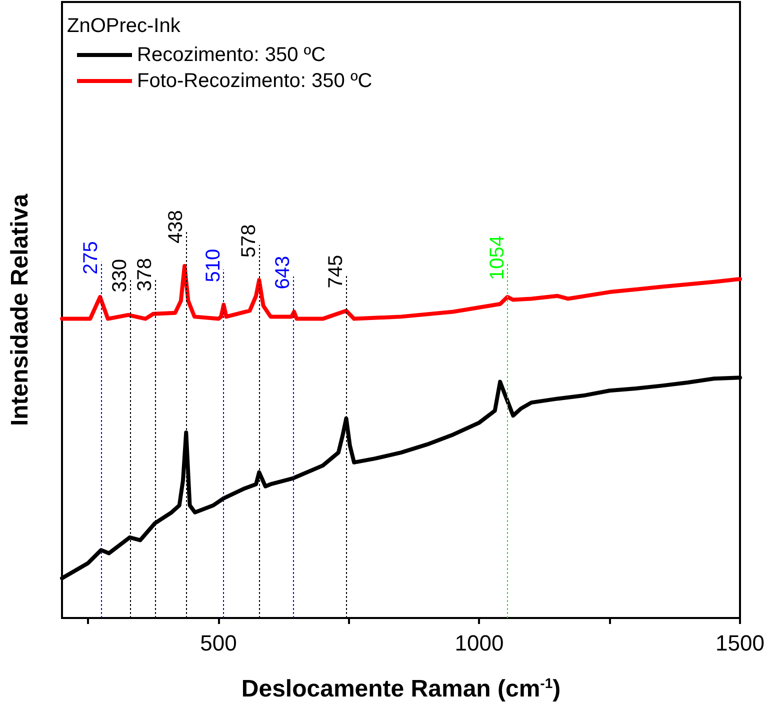  I want to click on x-tick-label: 1500, so click(740, 643).